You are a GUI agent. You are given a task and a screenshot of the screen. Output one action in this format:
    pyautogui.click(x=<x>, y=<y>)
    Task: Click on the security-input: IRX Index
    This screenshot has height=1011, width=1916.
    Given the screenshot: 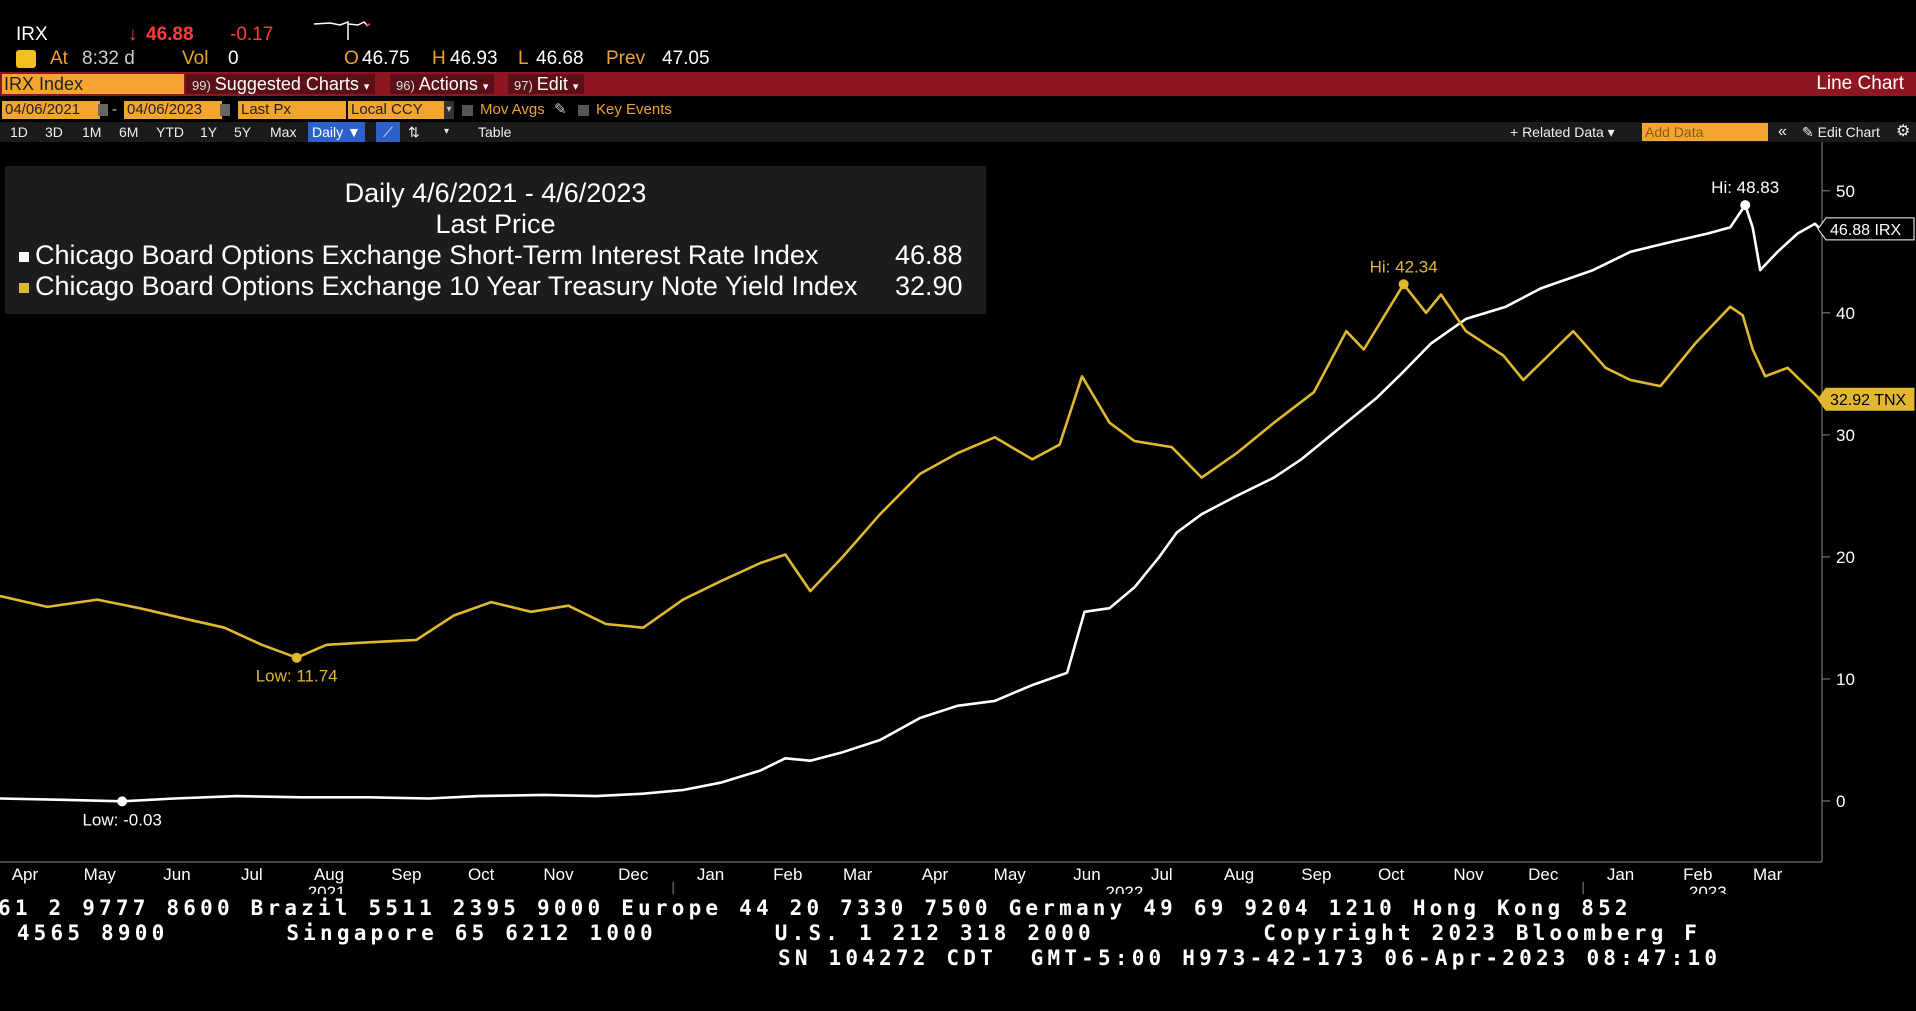 What is the action you would take?
    pyautogui.click(x=93, y=84)
    